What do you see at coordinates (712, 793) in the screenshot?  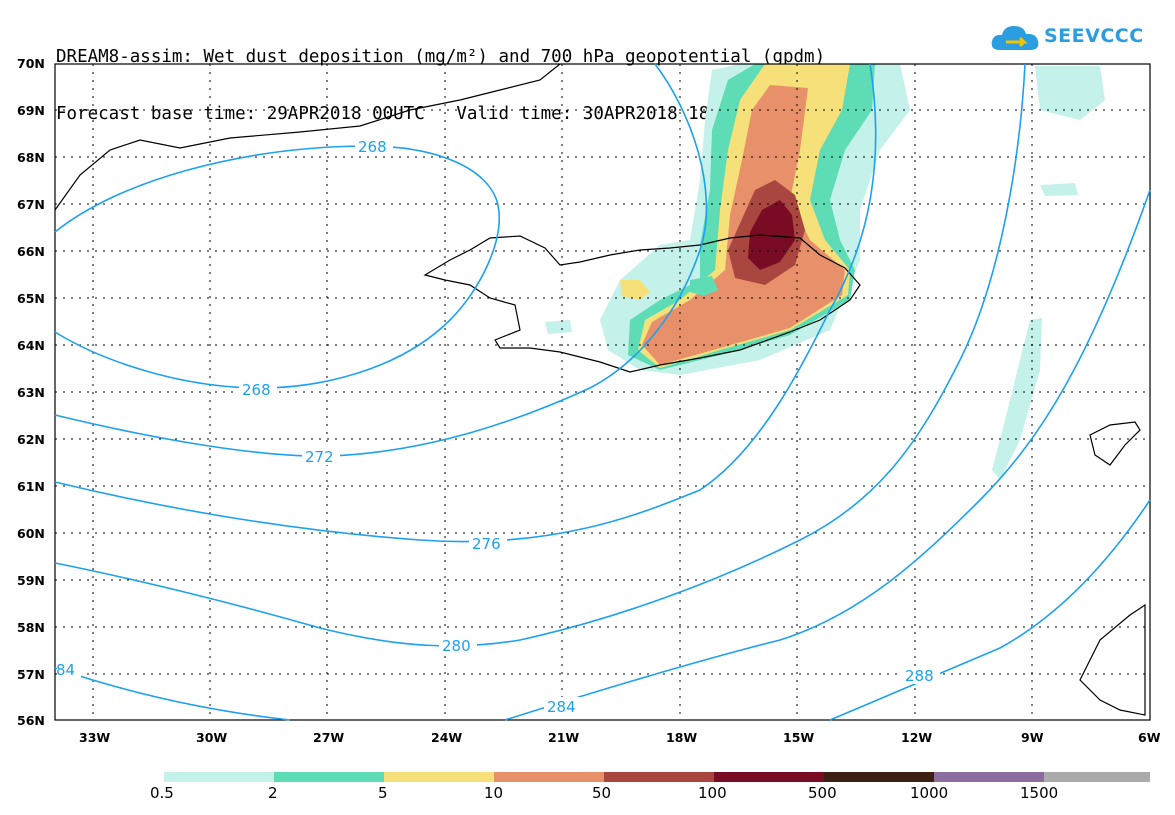 I see `colorbar-label: 100` at bounding box center [712, 793].